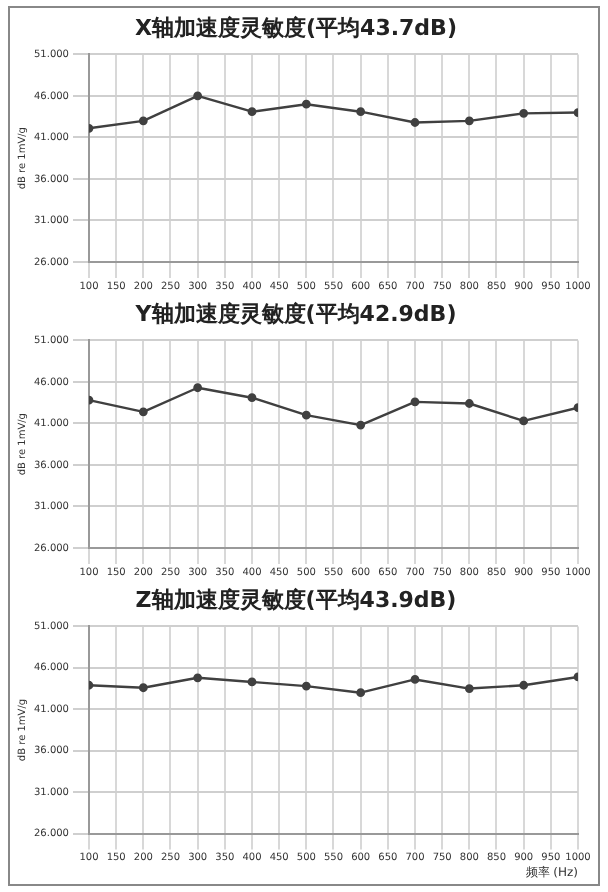 The width and height of the screenshot is (608, 892). What do you see at coordinates (296, 27) in the screenshot?
I see `chart-title: X轴加速度灵敏度(平均43.7dB)` at bounding box center [296, 27].